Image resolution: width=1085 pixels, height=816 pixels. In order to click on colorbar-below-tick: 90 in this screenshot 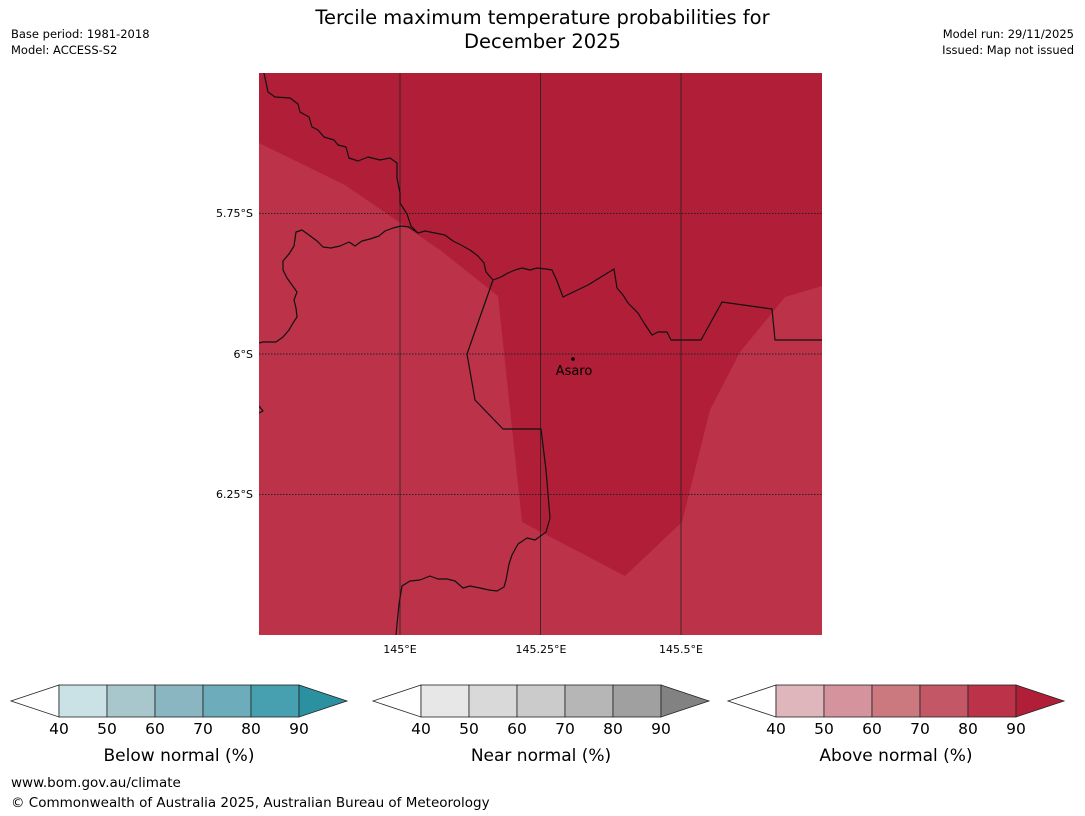, I will do `click(299, 729)`.